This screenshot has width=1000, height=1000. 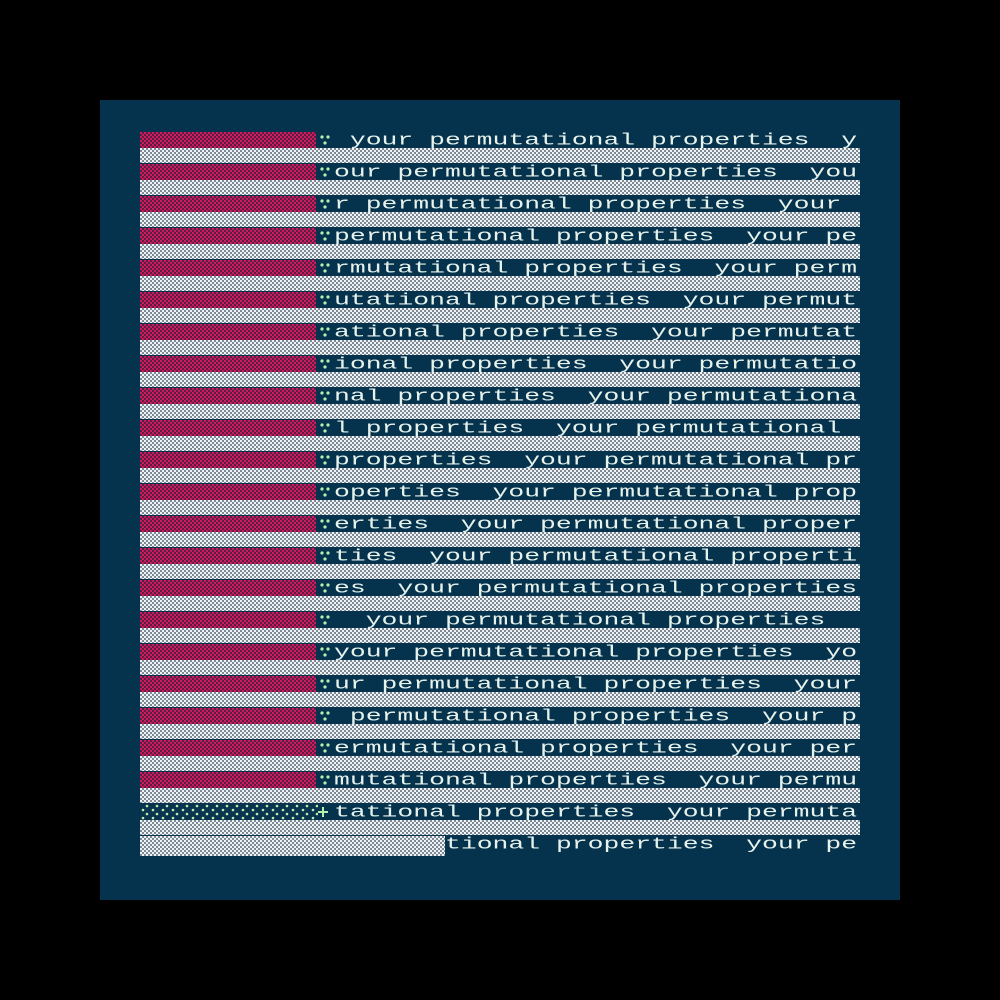 What do you see at coordinates (595, 332) in the screenshot?
I see `row-text: ational properties your permutat` at bounding box center [595, 332].